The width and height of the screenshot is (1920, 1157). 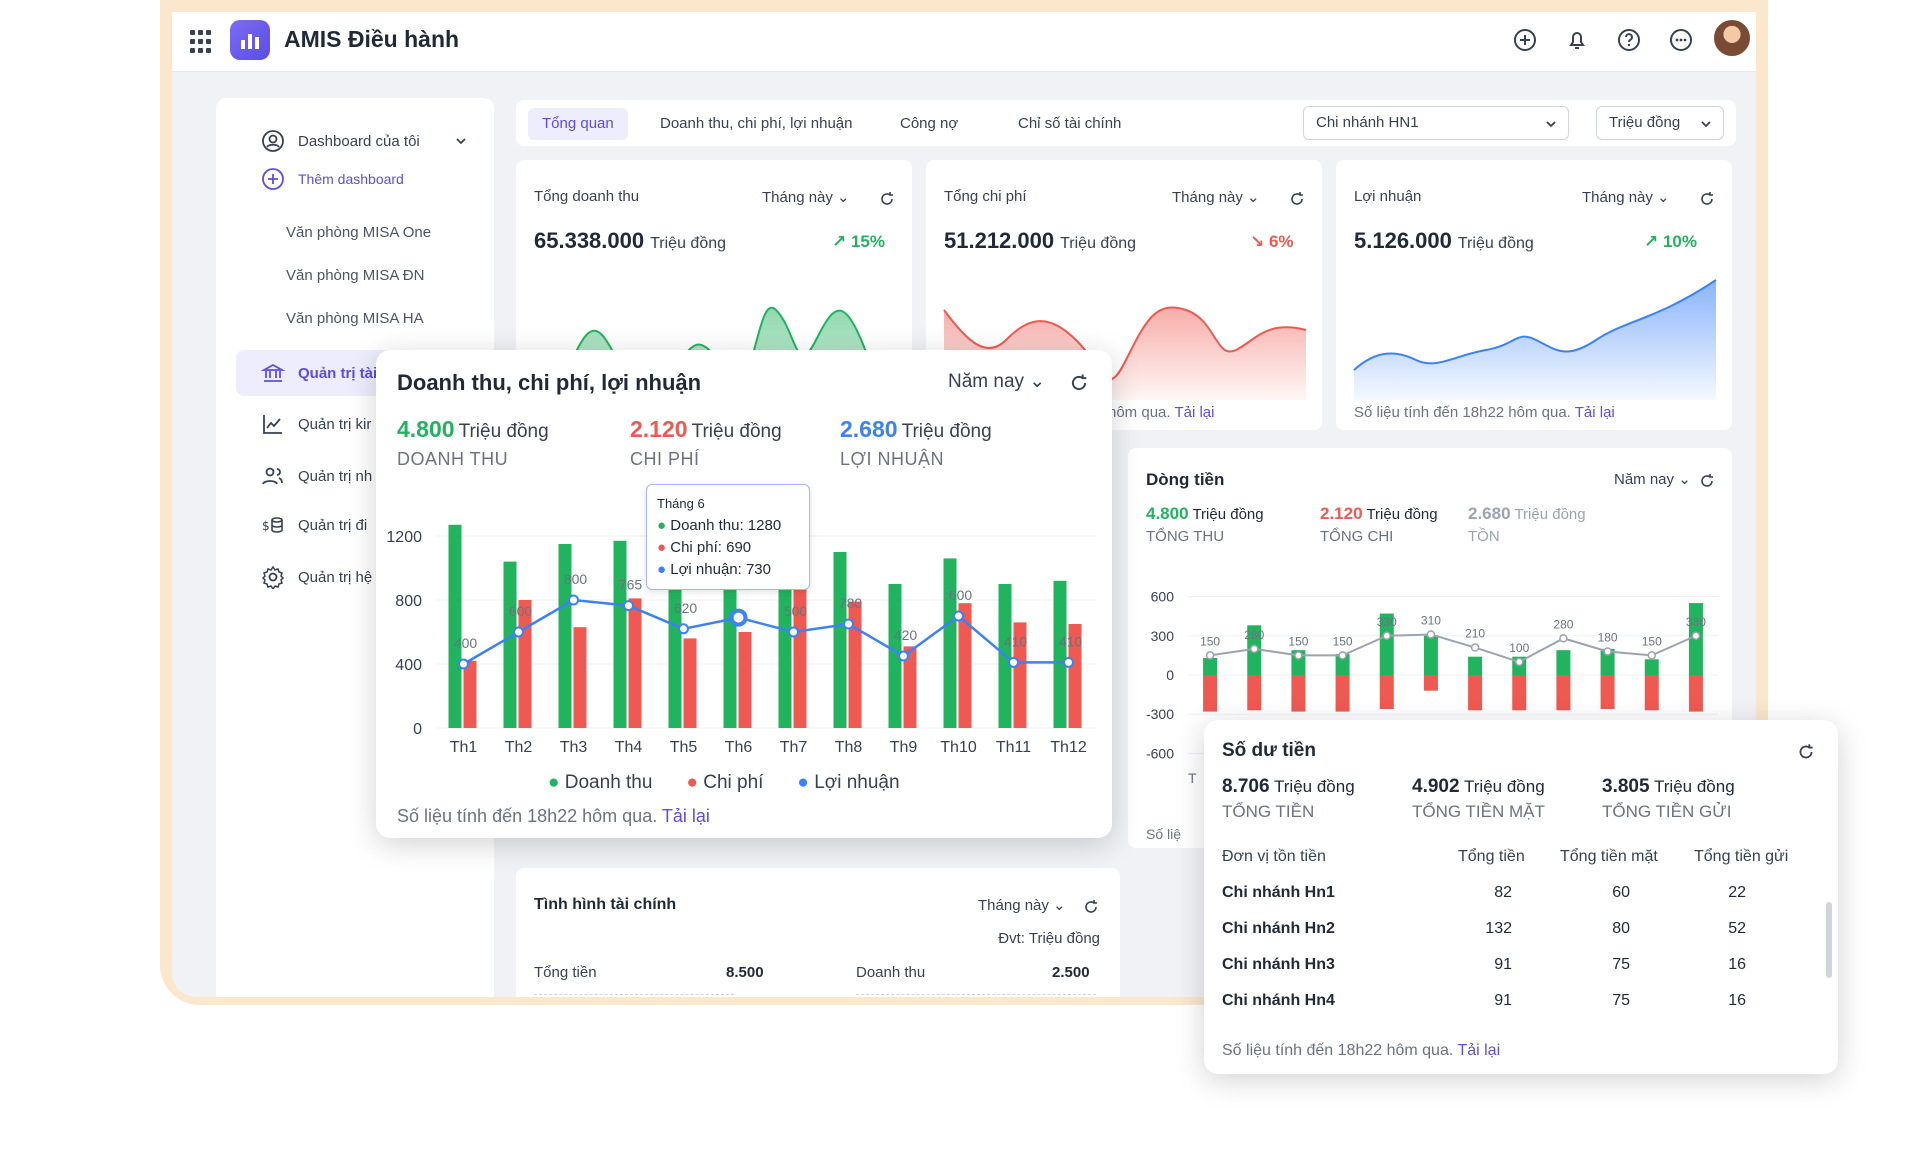 I want to click on add-dashboard-label: Thêm dashboard, so click(x=351, y=179).